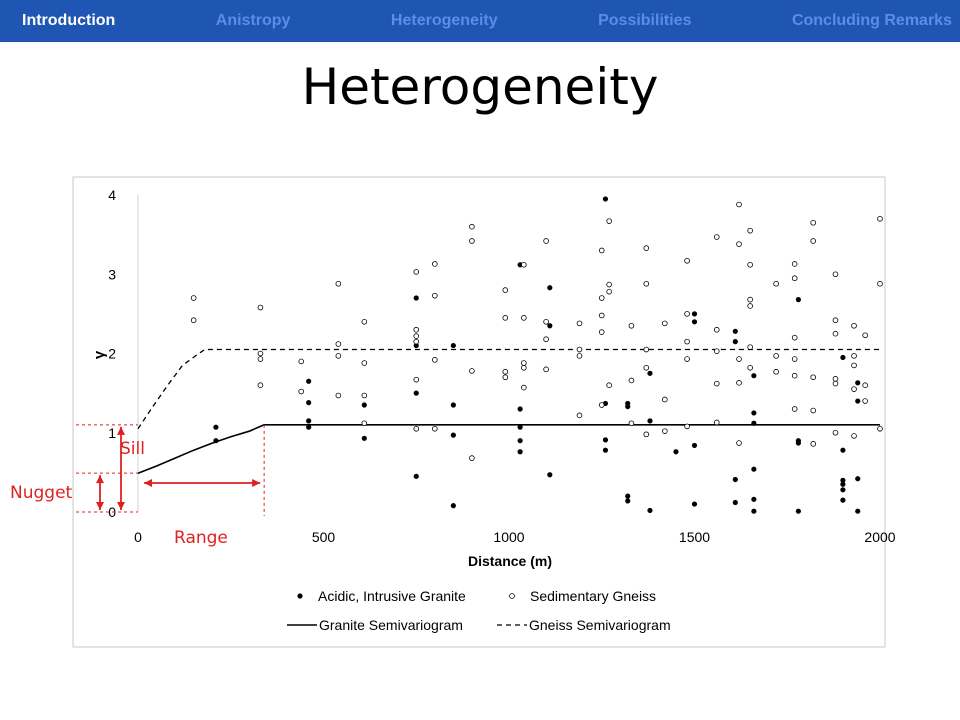 The height and width of the screenshot is (720, 960). Describe the element at coordinates (148, 483) in the screenshot. I see `range-arrow-head` at that location.